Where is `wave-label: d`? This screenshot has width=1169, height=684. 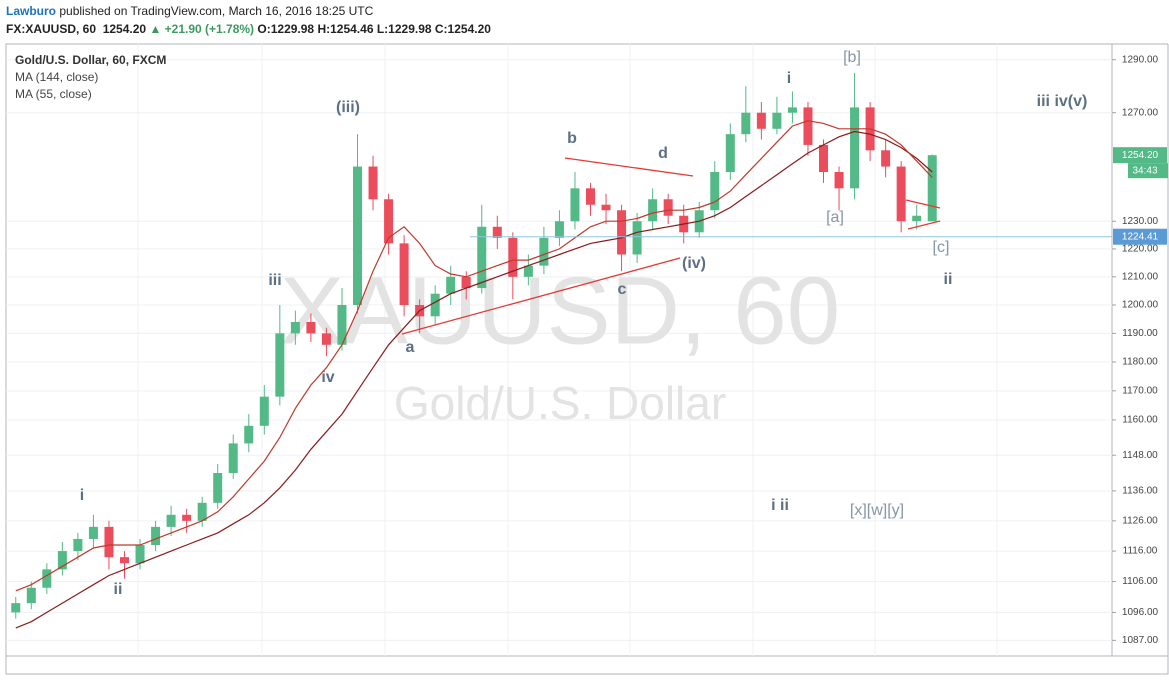 wave-label: d is located at coordinates (663, 153).